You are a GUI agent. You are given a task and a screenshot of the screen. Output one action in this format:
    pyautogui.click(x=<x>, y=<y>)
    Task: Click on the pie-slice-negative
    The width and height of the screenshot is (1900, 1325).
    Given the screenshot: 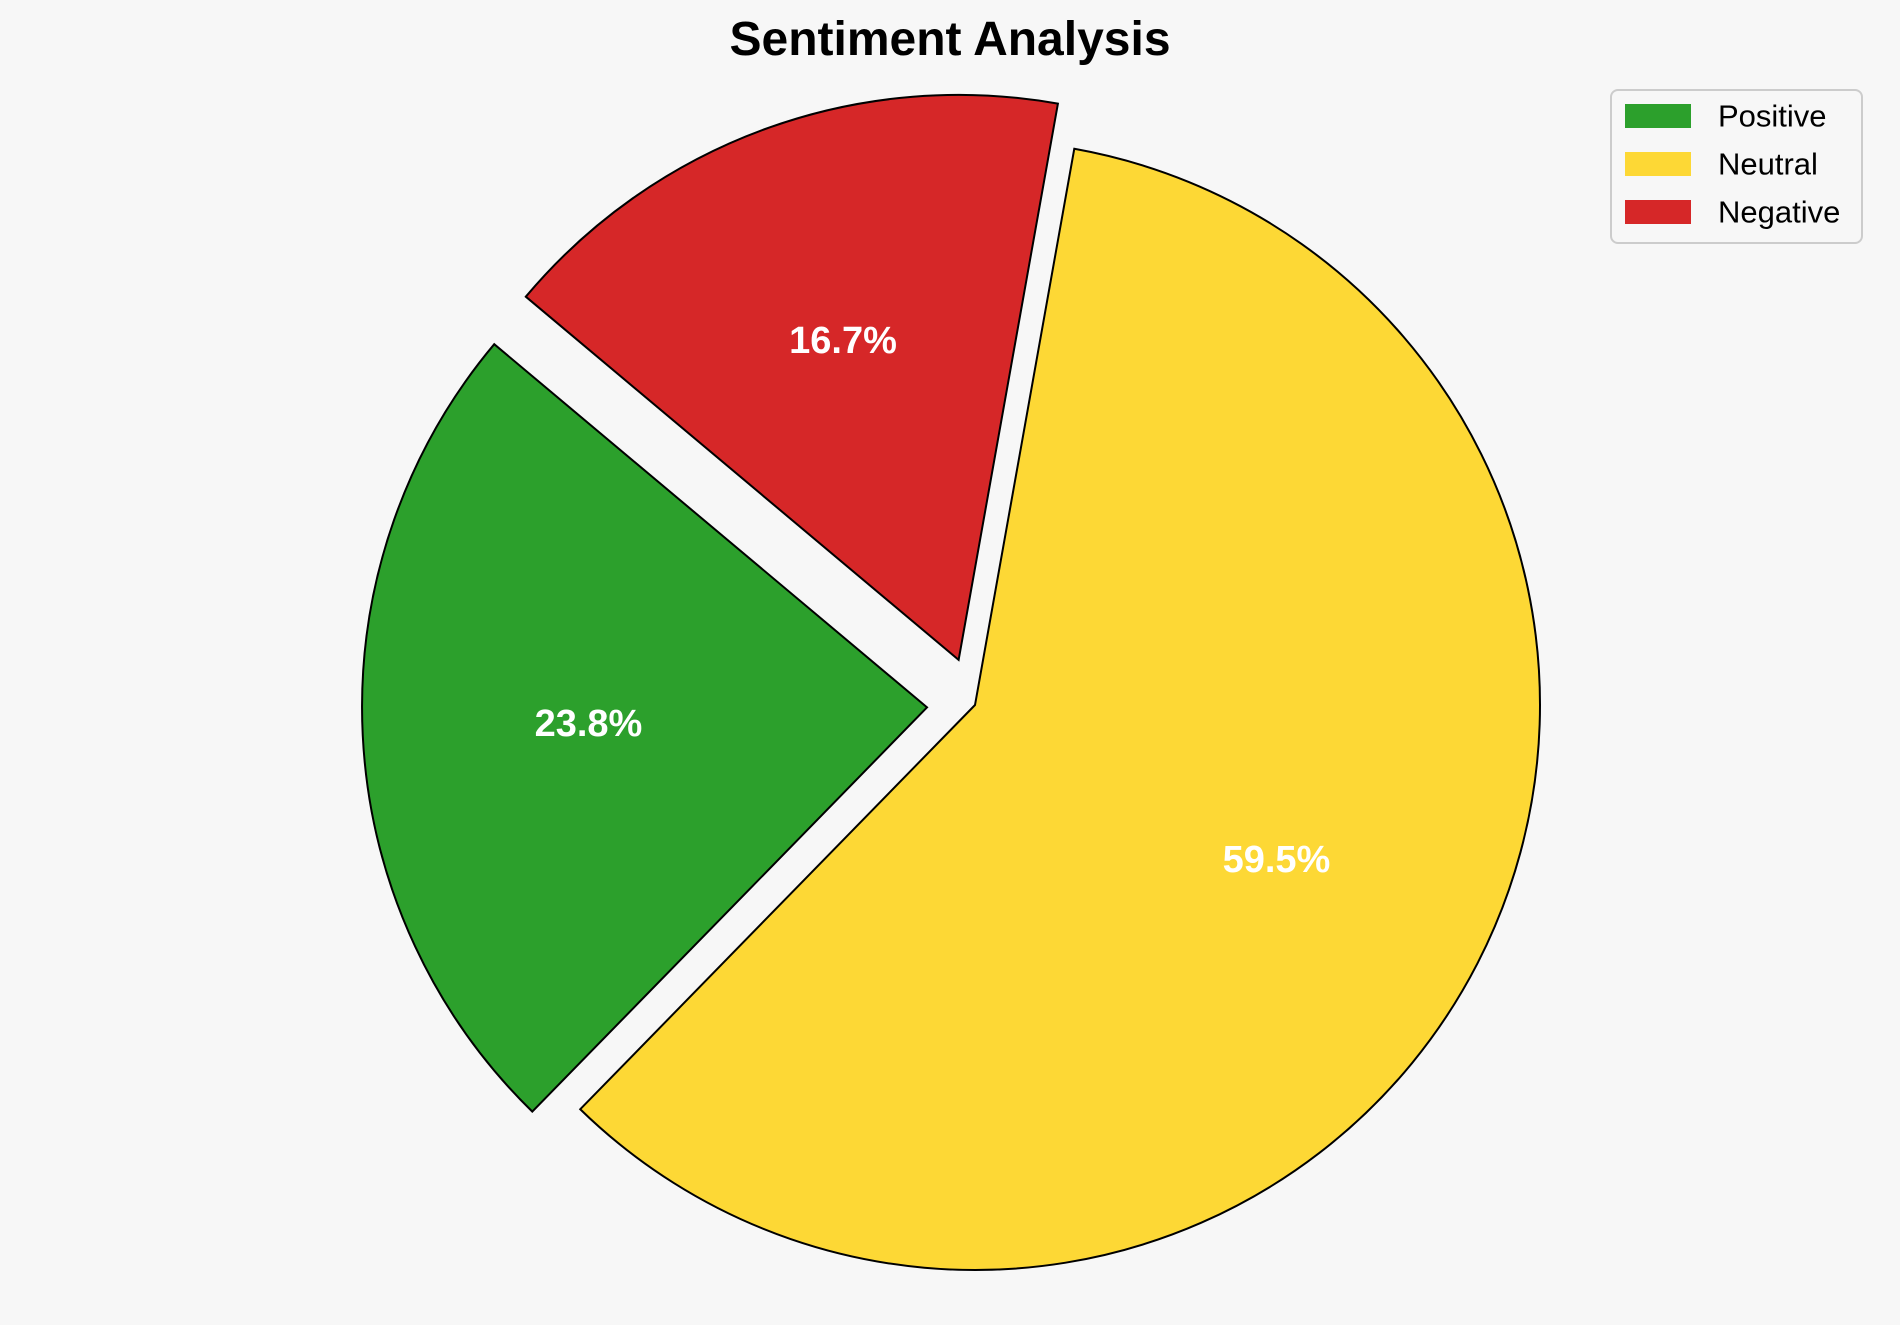 What is the action you would take?
    pyautogui.click(x=792, y=377)
    